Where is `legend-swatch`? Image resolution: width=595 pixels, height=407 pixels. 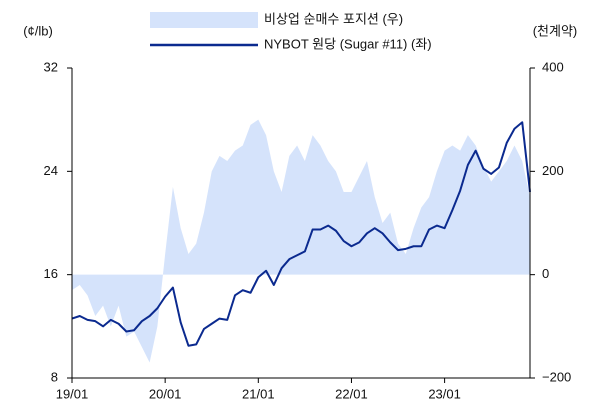
legend-swatch is located at coordinates (204, 20).